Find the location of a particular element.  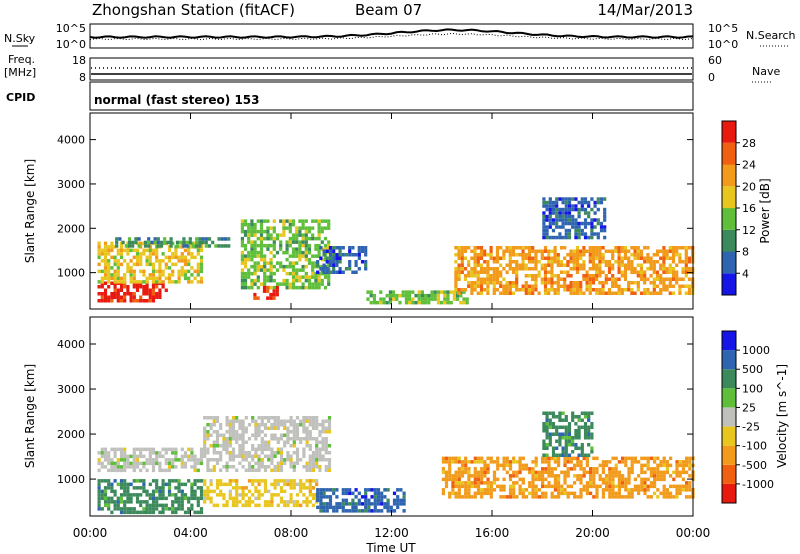

noise-right-tick-high: 10^5 is located at coordinates (723, 28).